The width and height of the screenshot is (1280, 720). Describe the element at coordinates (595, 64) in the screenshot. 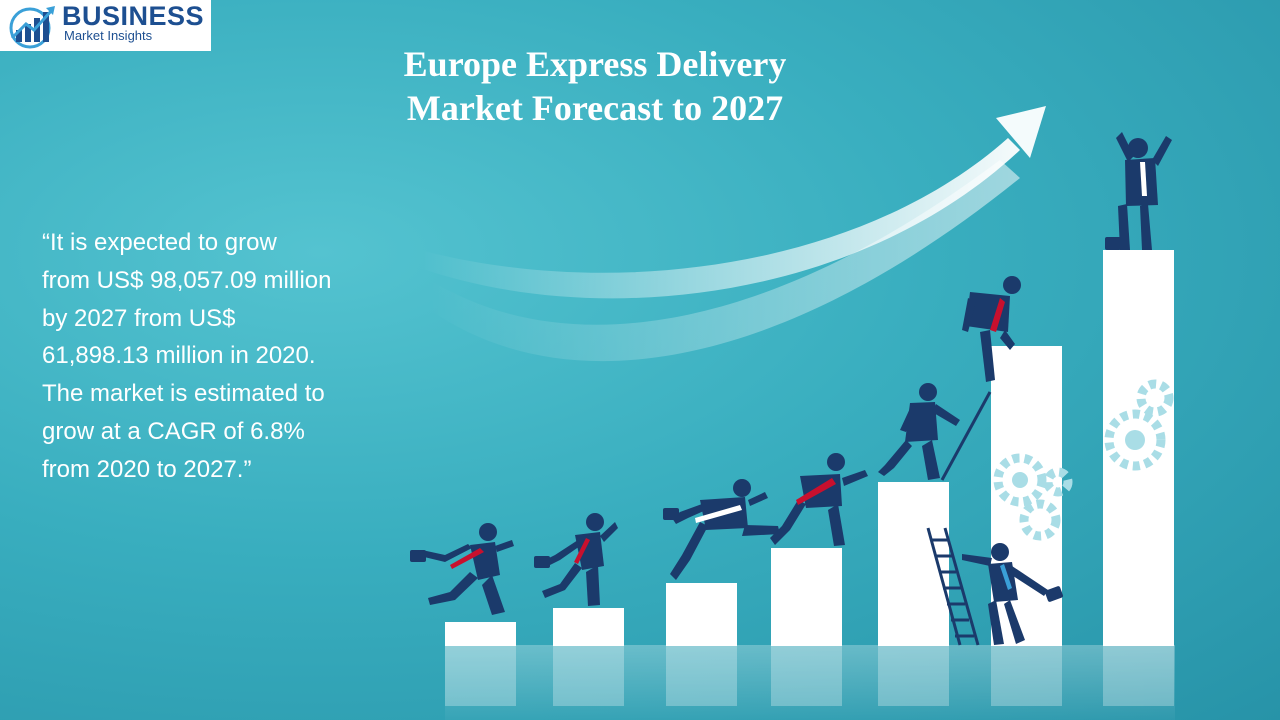

I see `title-line-1: Europe Express Delivery` at that location.